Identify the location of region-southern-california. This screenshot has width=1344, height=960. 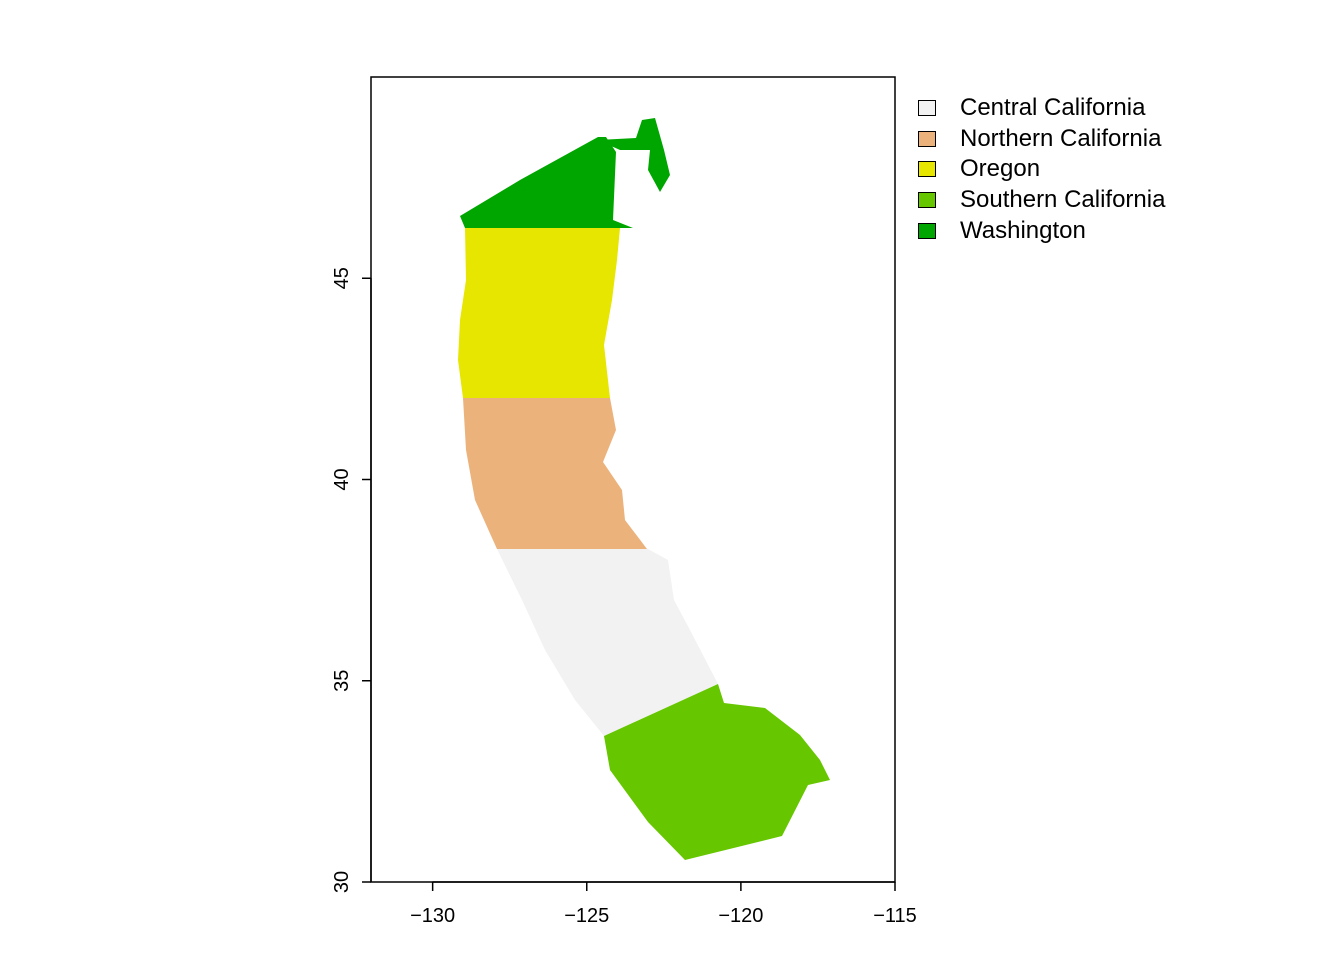
(717, 772).